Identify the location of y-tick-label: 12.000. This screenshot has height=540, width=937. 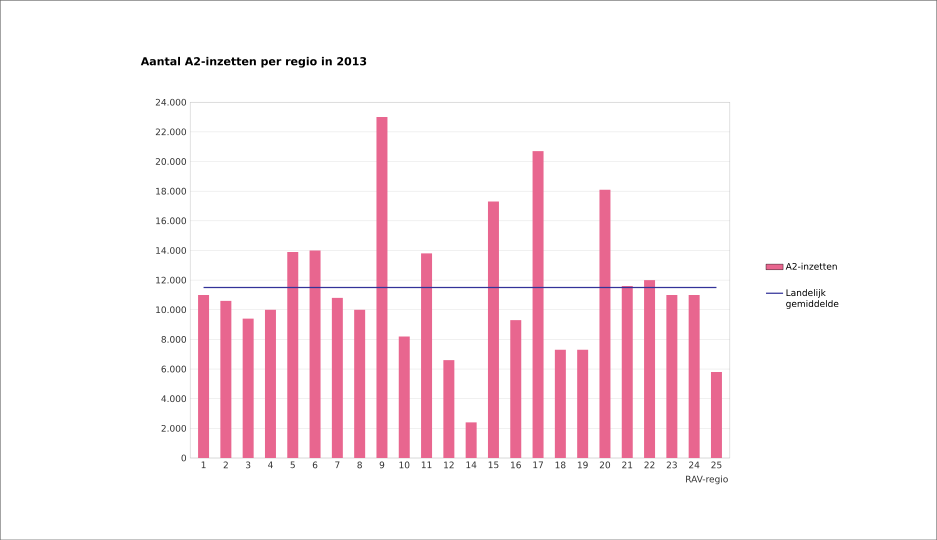
(171, 280).